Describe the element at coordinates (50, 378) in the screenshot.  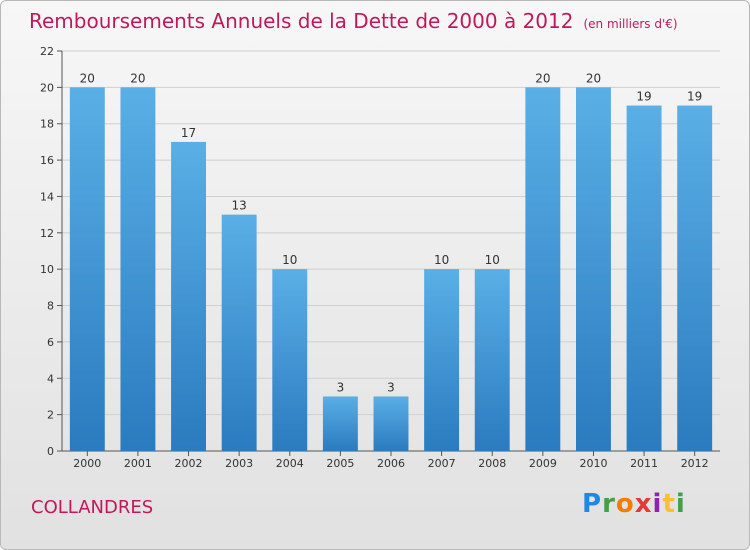
I see `y-tick-label: 4` at that location.